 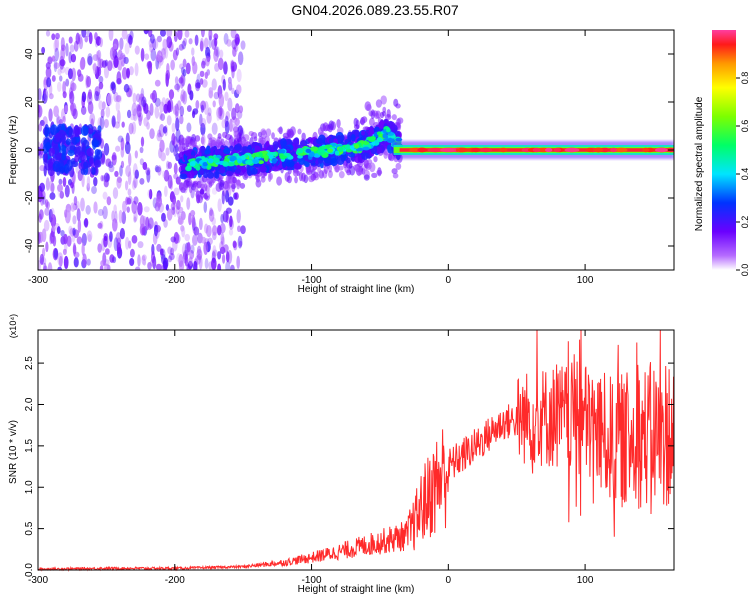 I want to click on colorbar-tick-label: 0.4, so click(x=745, y=174).